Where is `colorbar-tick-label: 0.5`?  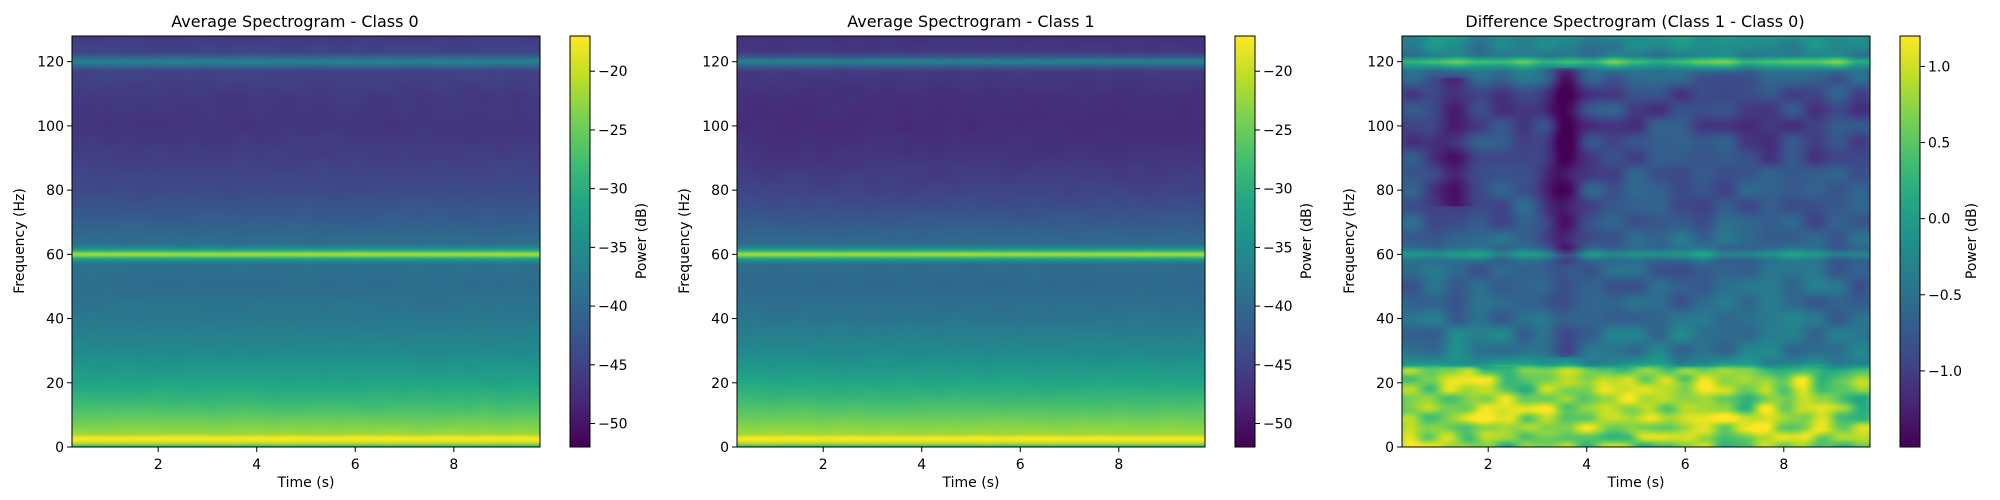 colorbar-tick-label: 0.5 is located at coordinates (1939, 144).